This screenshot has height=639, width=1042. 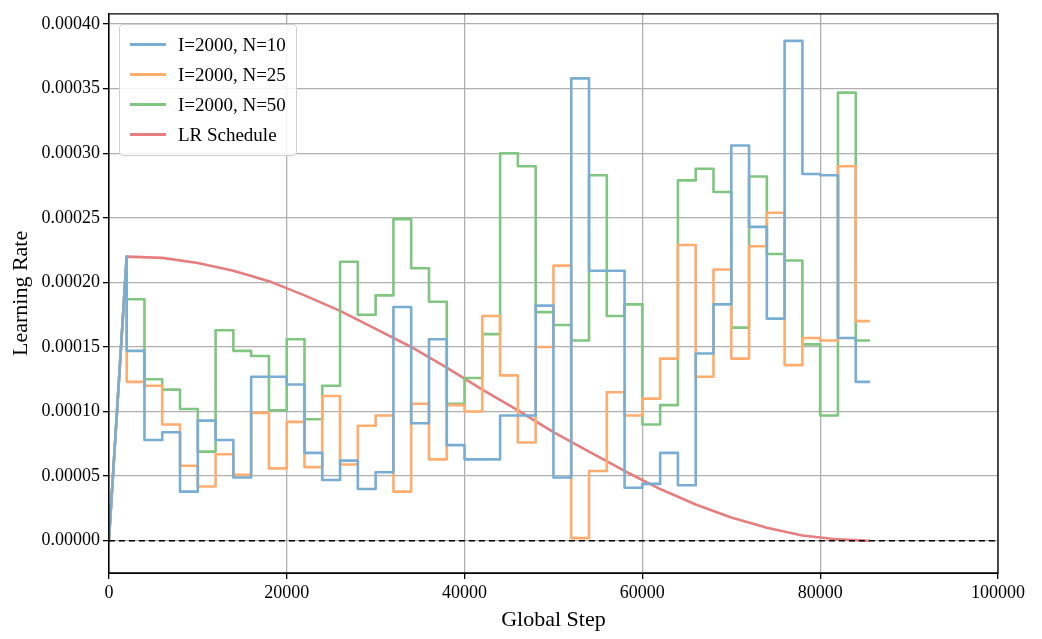 I want to click on y-tick-label: 0.00035, so click(x=70, y=87).